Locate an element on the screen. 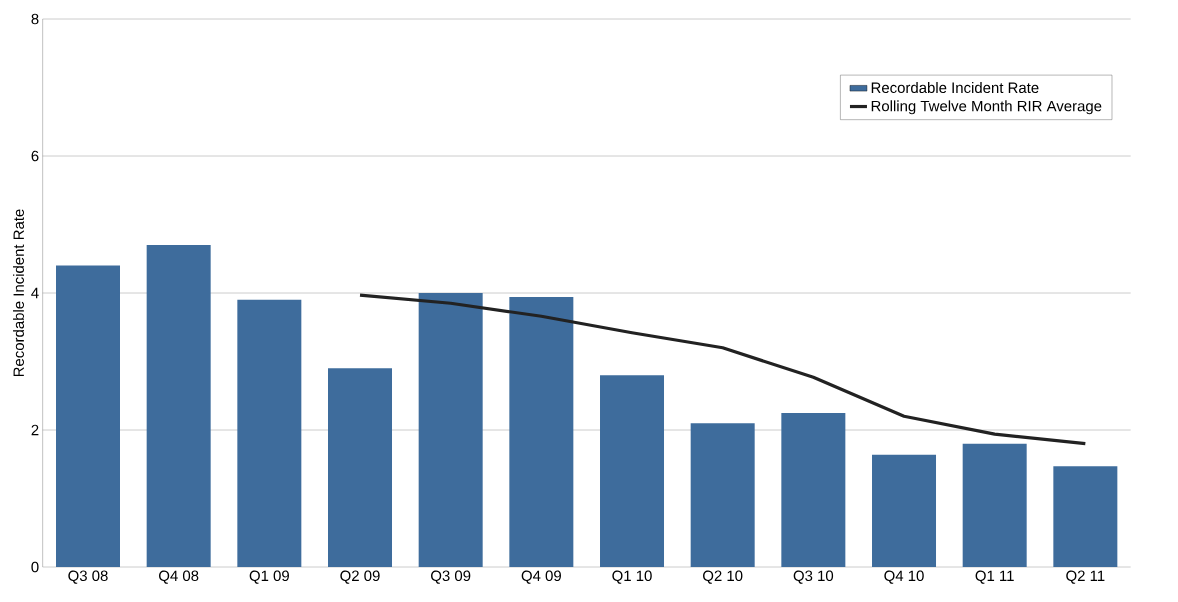 The width and height of the screenshot is (1178, 602). x-tick-label: Q1 11 is located at coordinates (994, 577).